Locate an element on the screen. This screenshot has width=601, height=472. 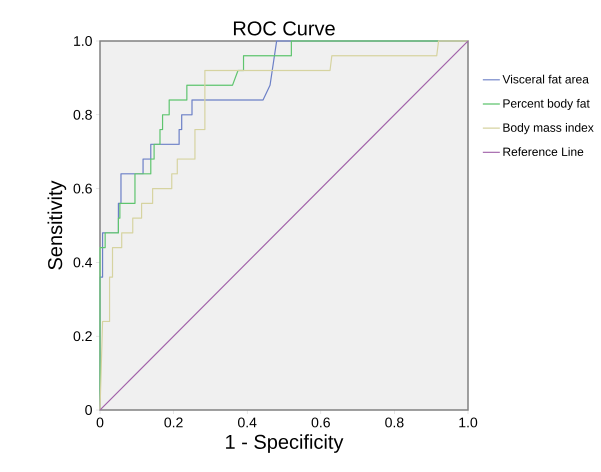
y-tick-label: 0.2 is located at coordinates (83, 336).